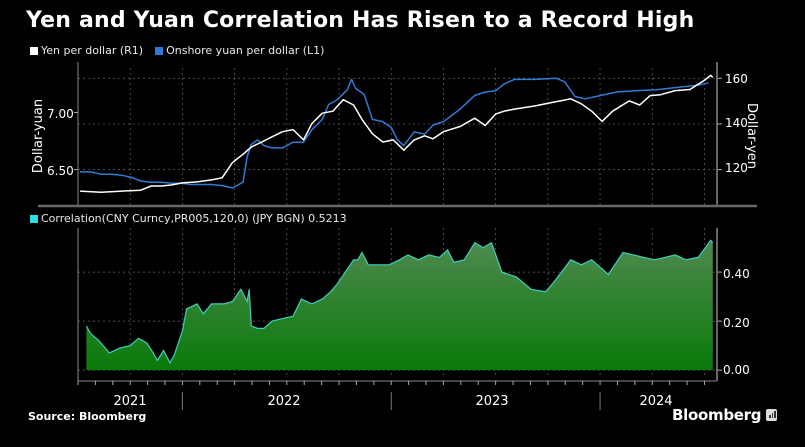 The height and width of the screenshot is (447, 805). What do you see at coordinates (245, 50) in the screenshot?
I see `legend-label-yuan: Onshore yuan per dollar (L1)` at bounding box center [245, 50].